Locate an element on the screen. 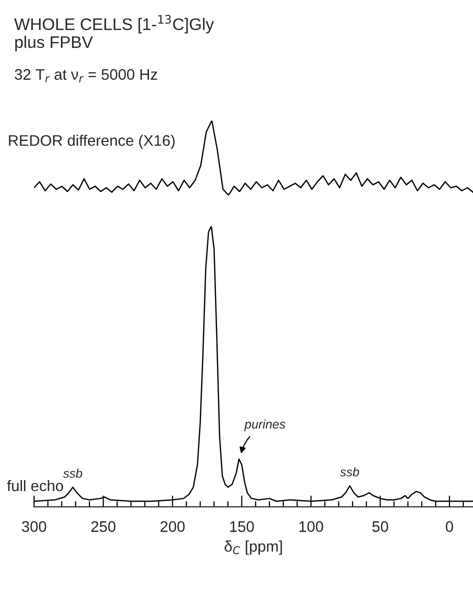  x-tick-label: 0 is located at coordinates (450, 526).